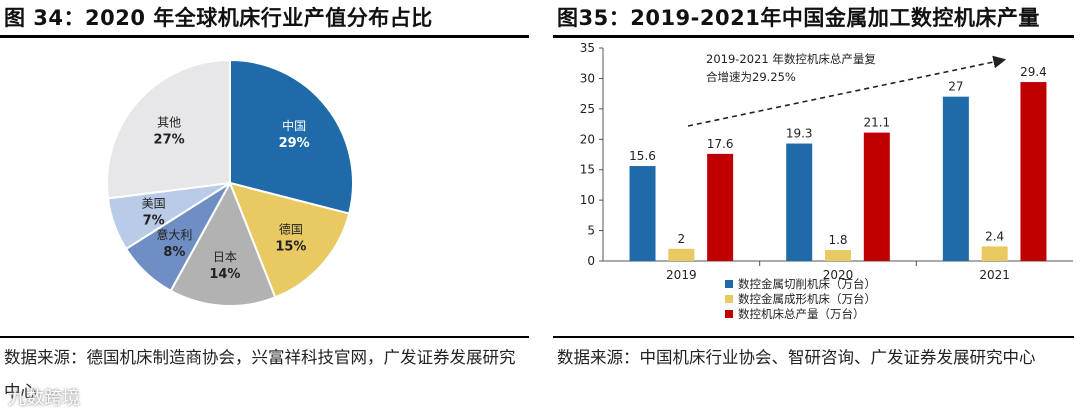 The image size is (1080, 414). What do you see at coordinates (838, 275) in the screenshot?
I see `x-tick-label: 2020` at bounding box center [838, 275].